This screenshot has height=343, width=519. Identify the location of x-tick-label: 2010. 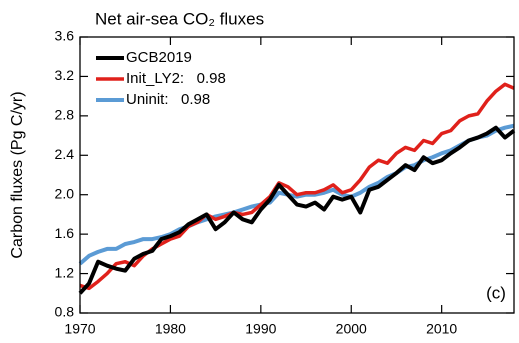
(441, 329).